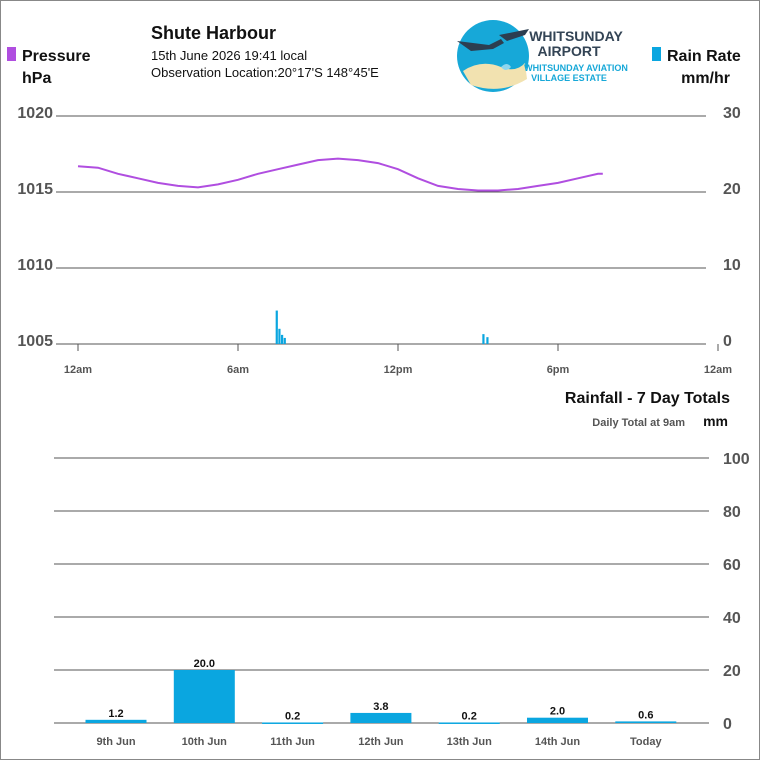  I want to click on rainfall-tick-label: 0, so click(727, 724).